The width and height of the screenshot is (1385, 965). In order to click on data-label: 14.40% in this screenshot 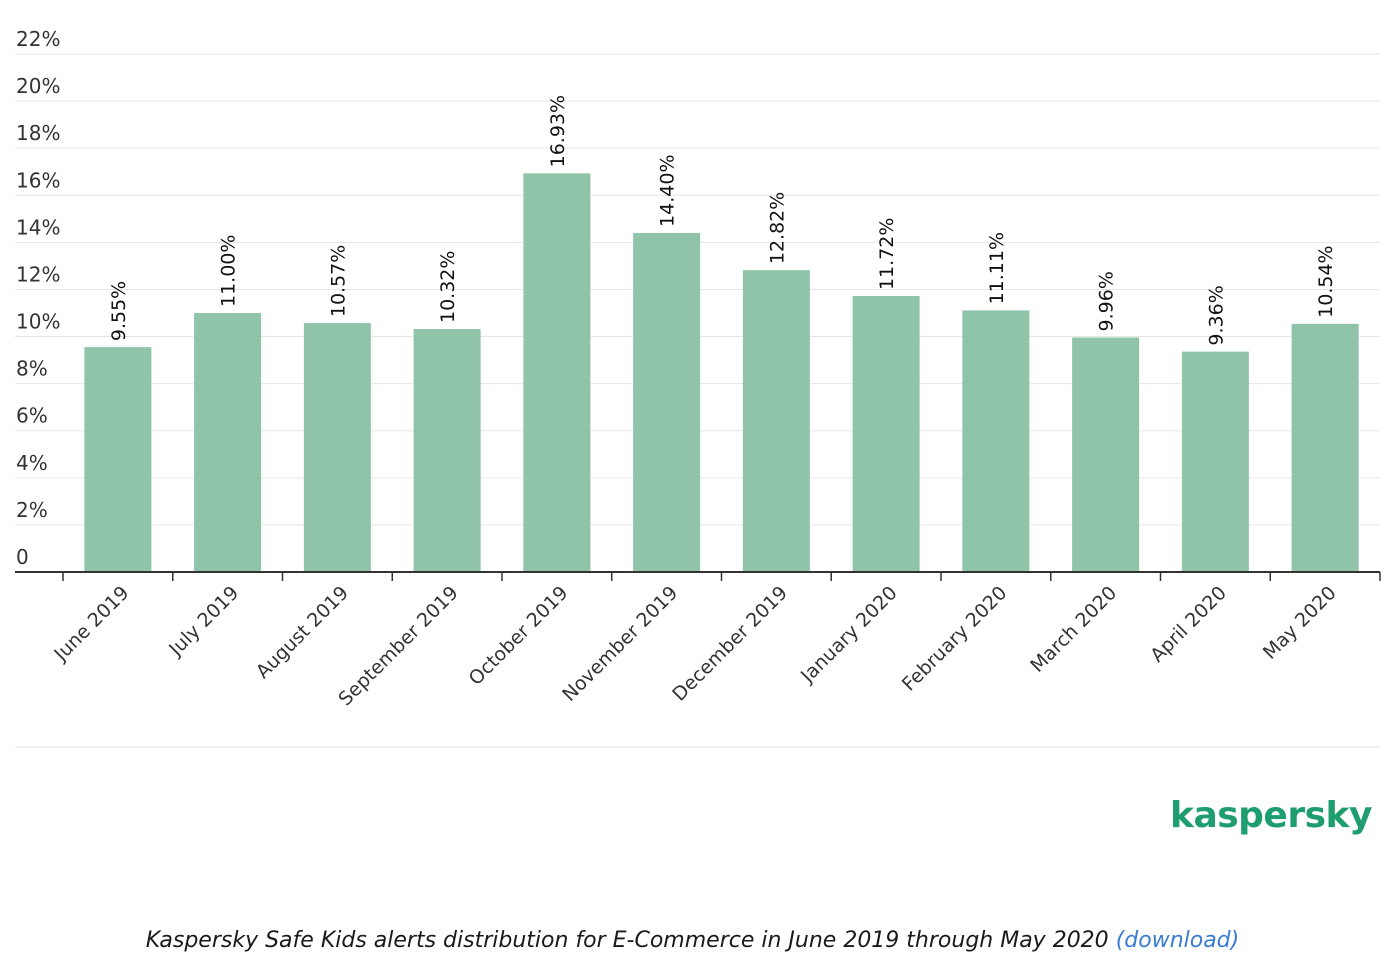, I will do `click(668, 190)`.